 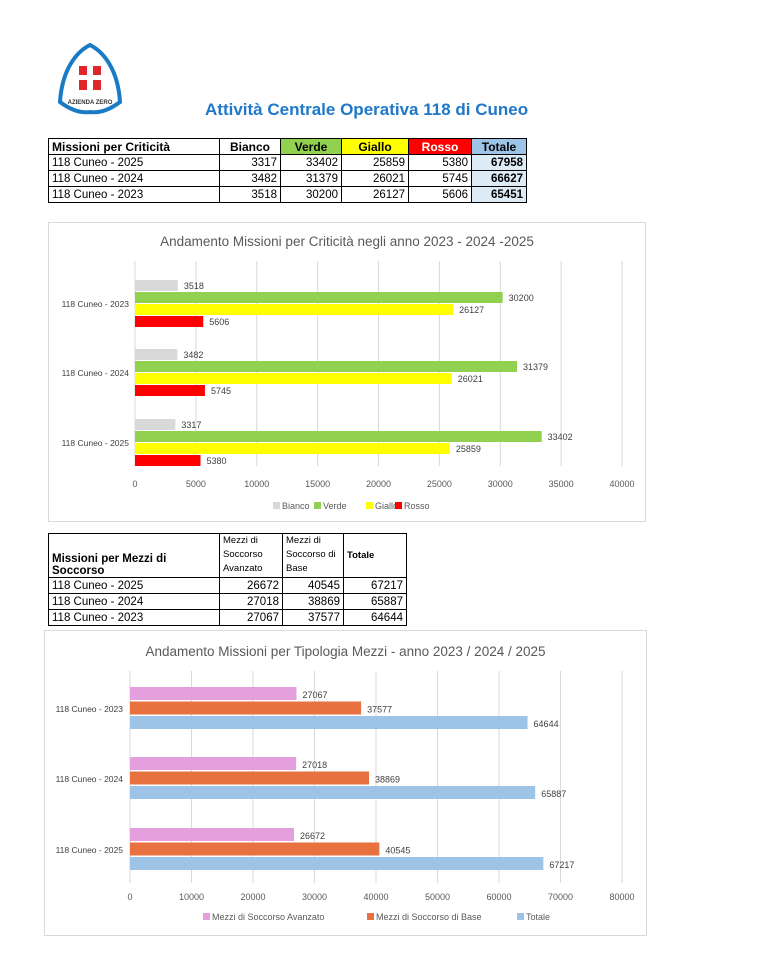 What do you see at coordinates (250, 178) in the screenshot?
I see `cell: 3482` at bounding box center [250, 178].